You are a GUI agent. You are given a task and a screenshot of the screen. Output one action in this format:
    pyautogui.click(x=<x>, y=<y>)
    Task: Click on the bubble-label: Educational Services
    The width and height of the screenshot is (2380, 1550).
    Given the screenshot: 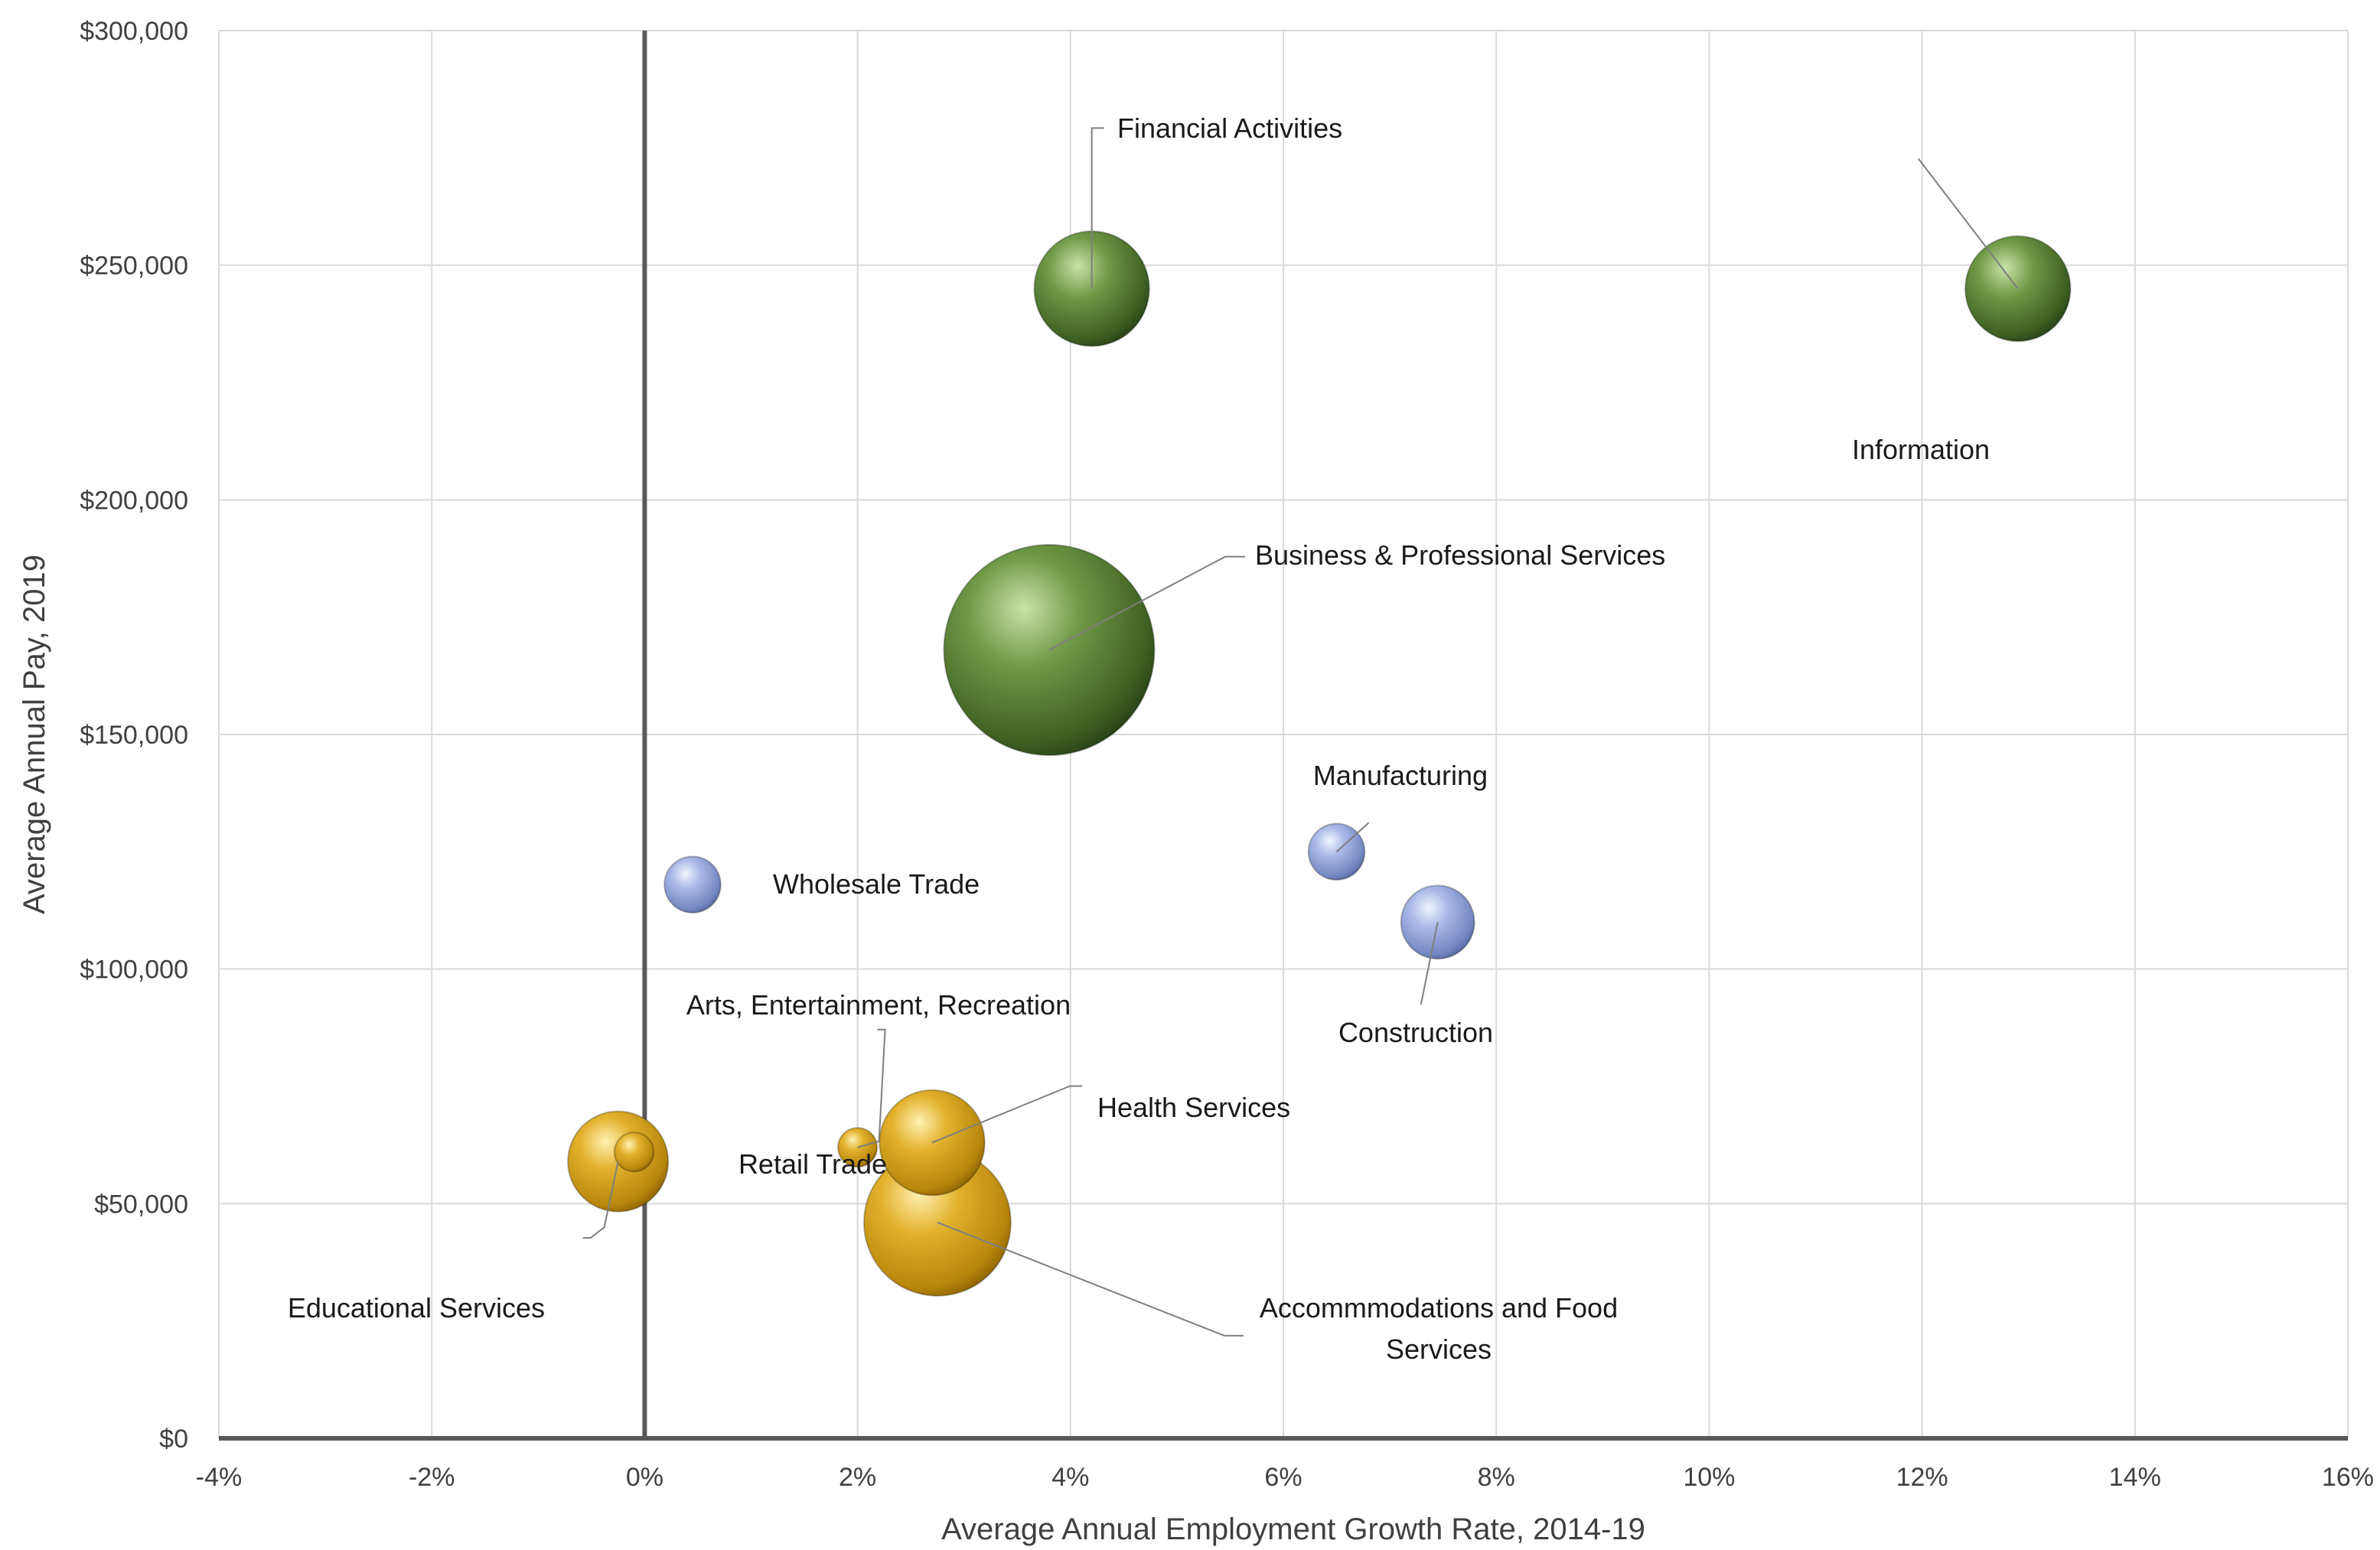 What is the action you would take?
    pyautogui.click(x=416, y=1308)
    